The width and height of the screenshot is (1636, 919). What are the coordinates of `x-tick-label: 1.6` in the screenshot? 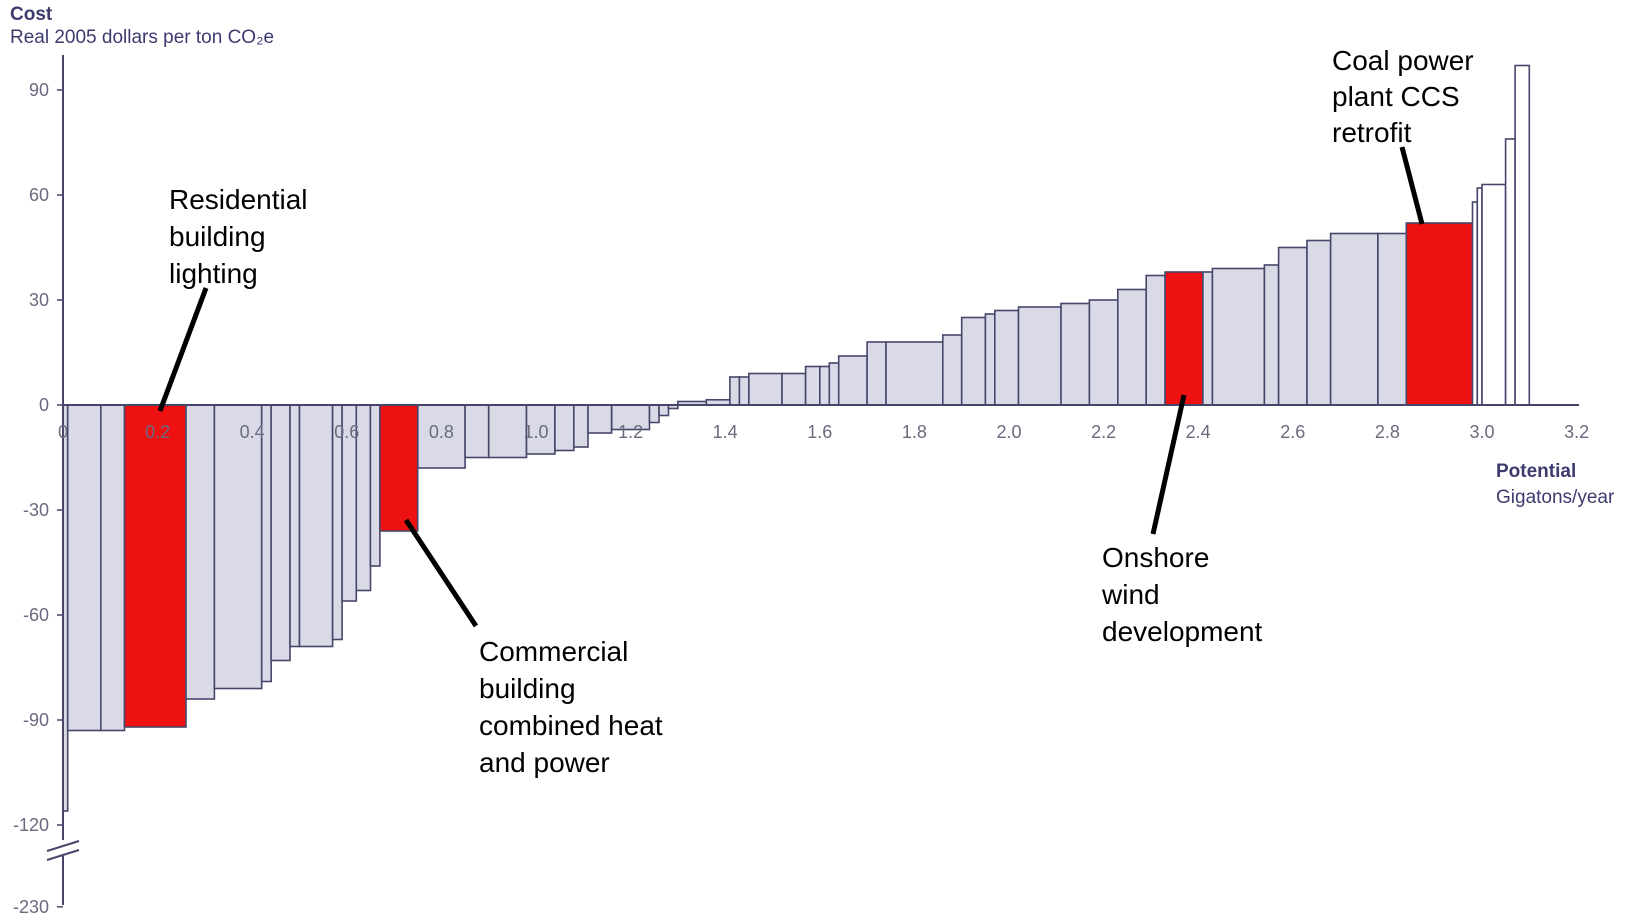 It's located at (819, 432).